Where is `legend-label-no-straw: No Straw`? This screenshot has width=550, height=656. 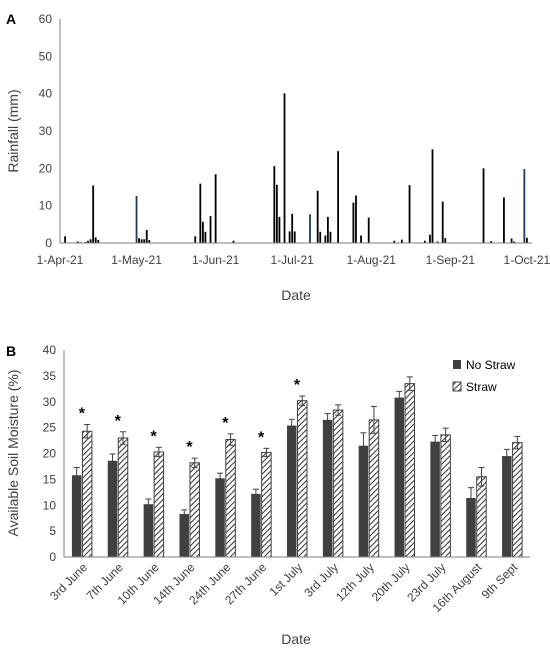
legend-label-no-straw: No Straw is located at coordinates (491, 365).